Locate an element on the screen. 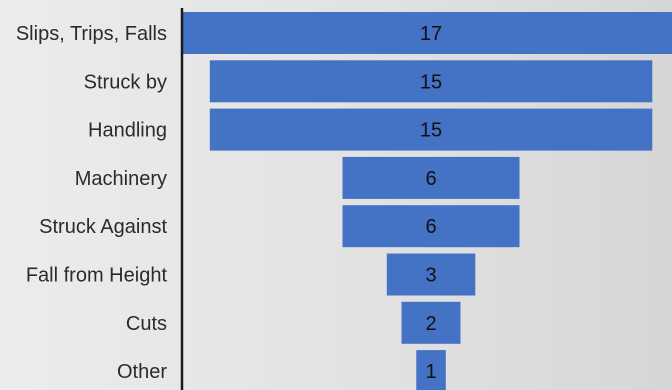 This screenshot has width=672, height=390. value-label-7: 1 is located at coordinates (430, 372).